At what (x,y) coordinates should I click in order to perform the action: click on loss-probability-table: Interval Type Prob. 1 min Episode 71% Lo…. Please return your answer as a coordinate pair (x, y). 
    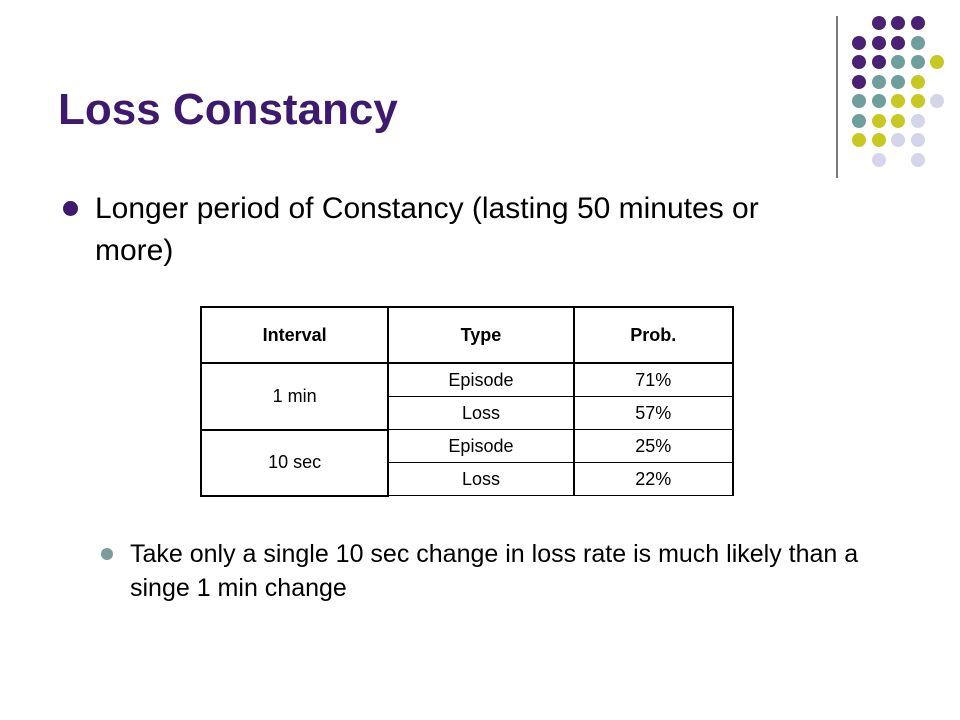
    Looking at the image, I should click on (467, 401).